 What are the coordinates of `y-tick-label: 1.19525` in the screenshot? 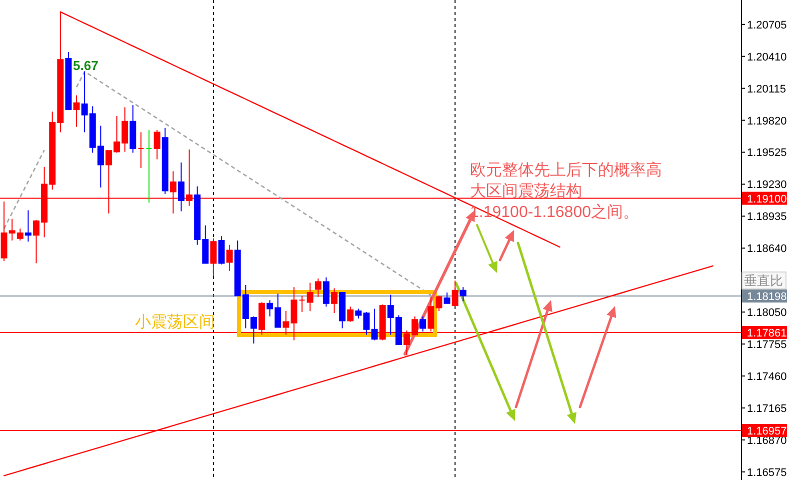 It's located at (767, 153).